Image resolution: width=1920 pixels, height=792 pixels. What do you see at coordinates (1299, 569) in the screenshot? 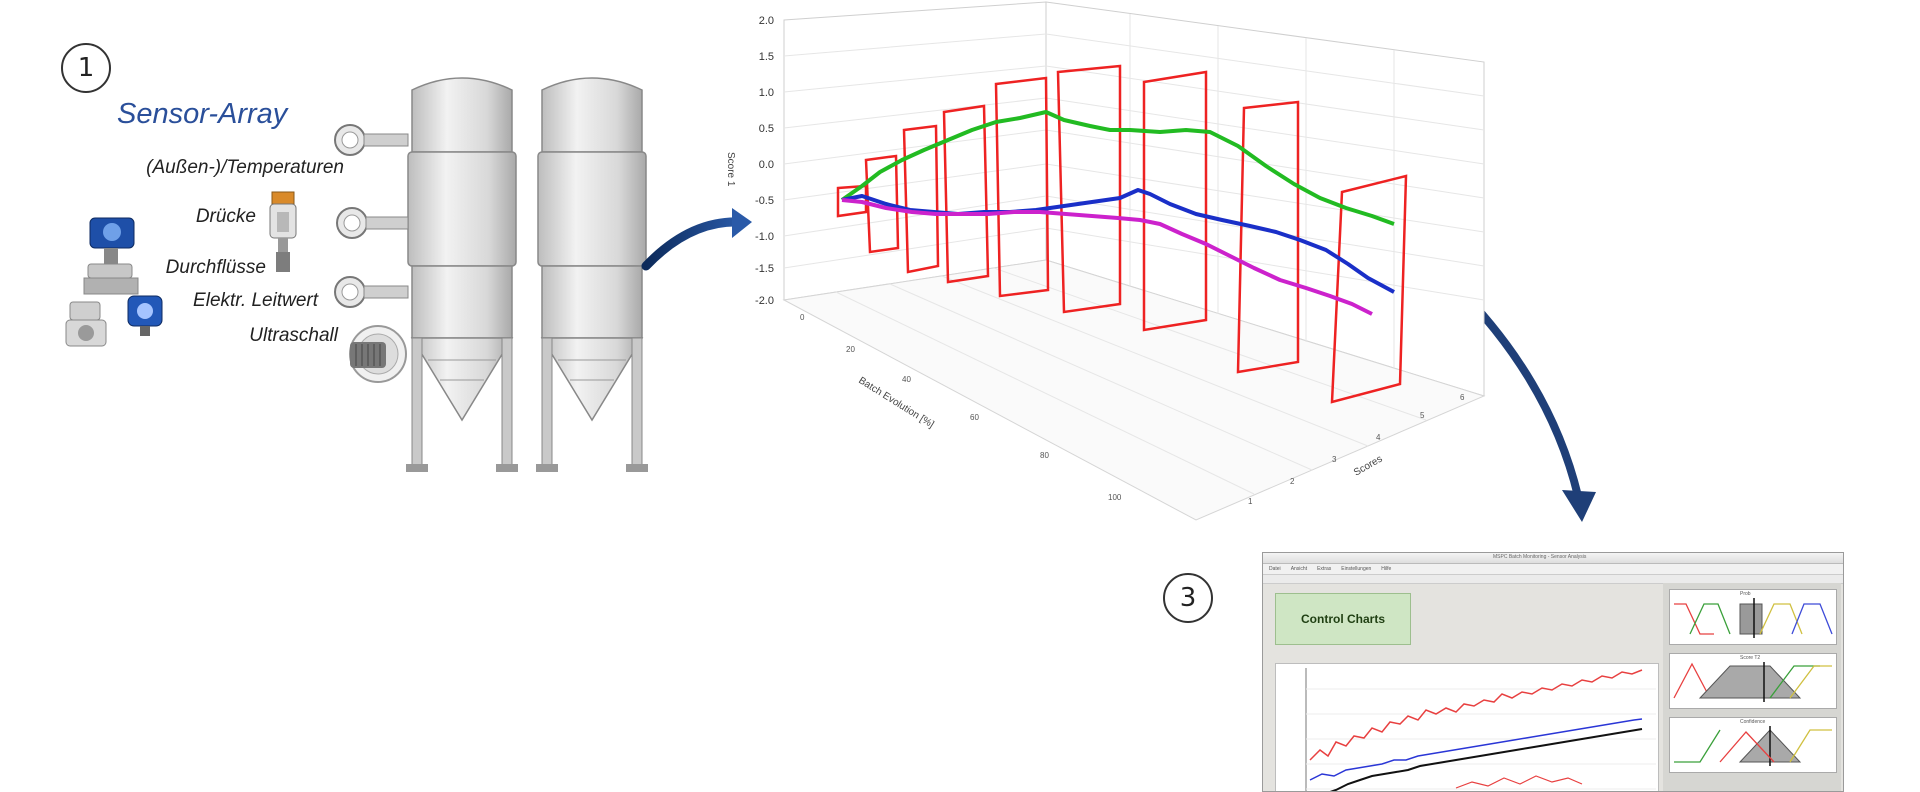
I see `menu-item: Ansicht` at bounding box center [1299, 569].